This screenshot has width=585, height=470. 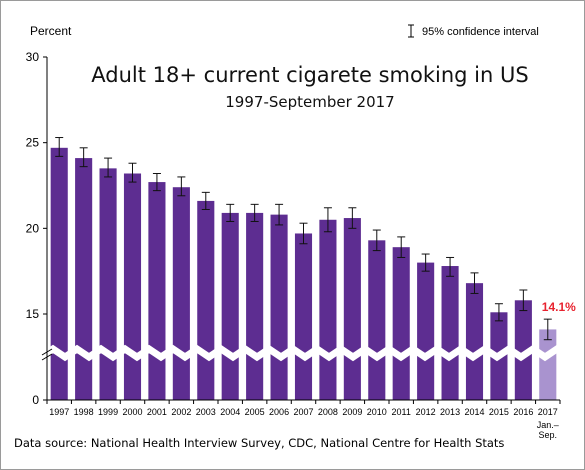 What do you see at coordinates (84, 412) in the screenshot?
I see `x-tick-label-1998: 1998` at bounding box center [84, 412].